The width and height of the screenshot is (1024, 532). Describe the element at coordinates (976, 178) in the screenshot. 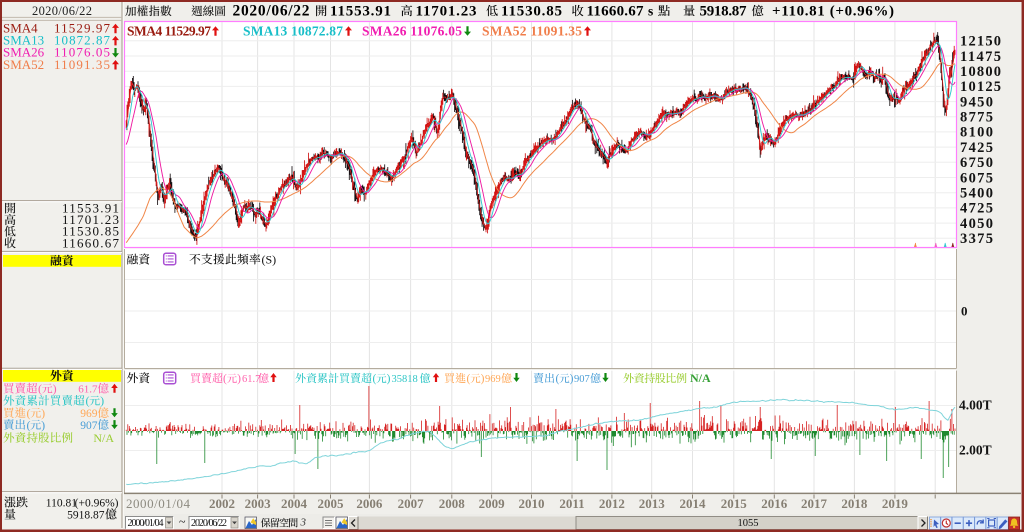

I see `svg-text: 6075` at that location.